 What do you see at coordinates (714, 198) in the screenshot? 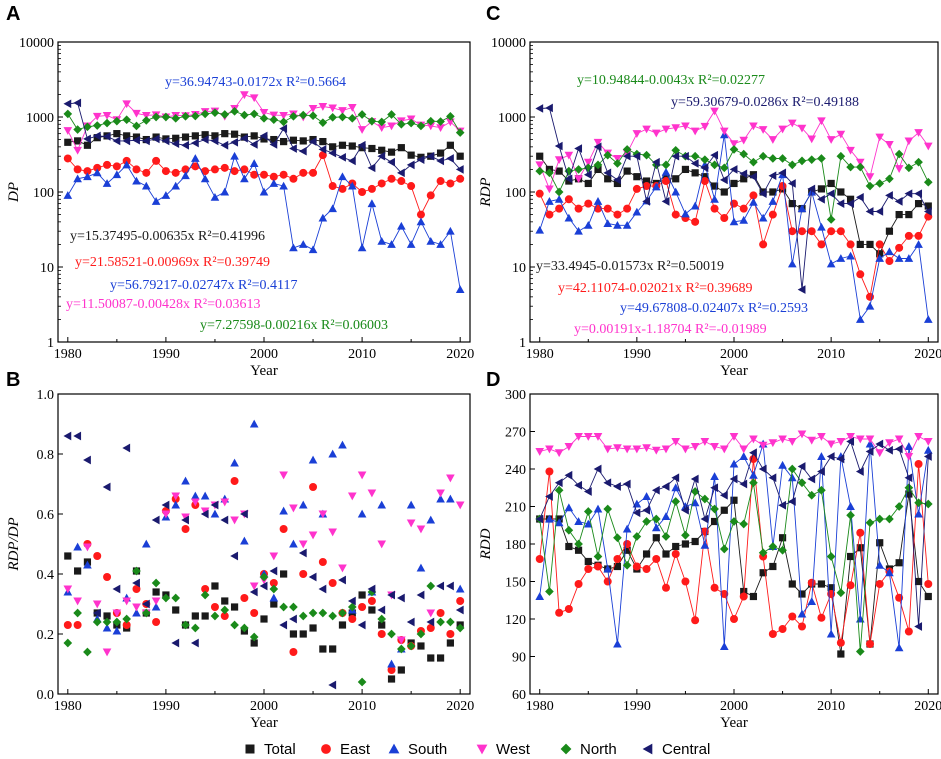
I see `point-south-1998` at bounding box center [714, 198].